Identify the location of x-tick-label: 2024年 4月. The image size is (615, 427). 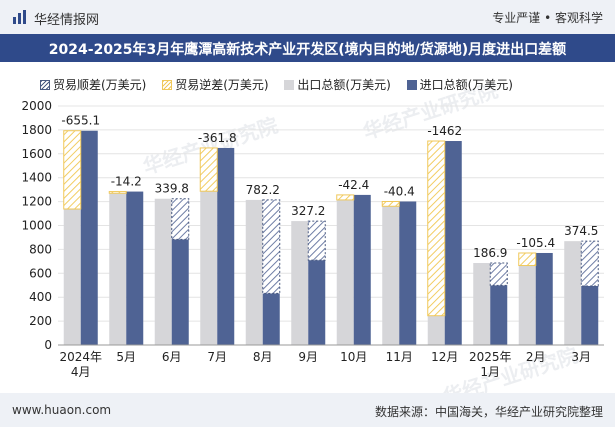
(80, 364).